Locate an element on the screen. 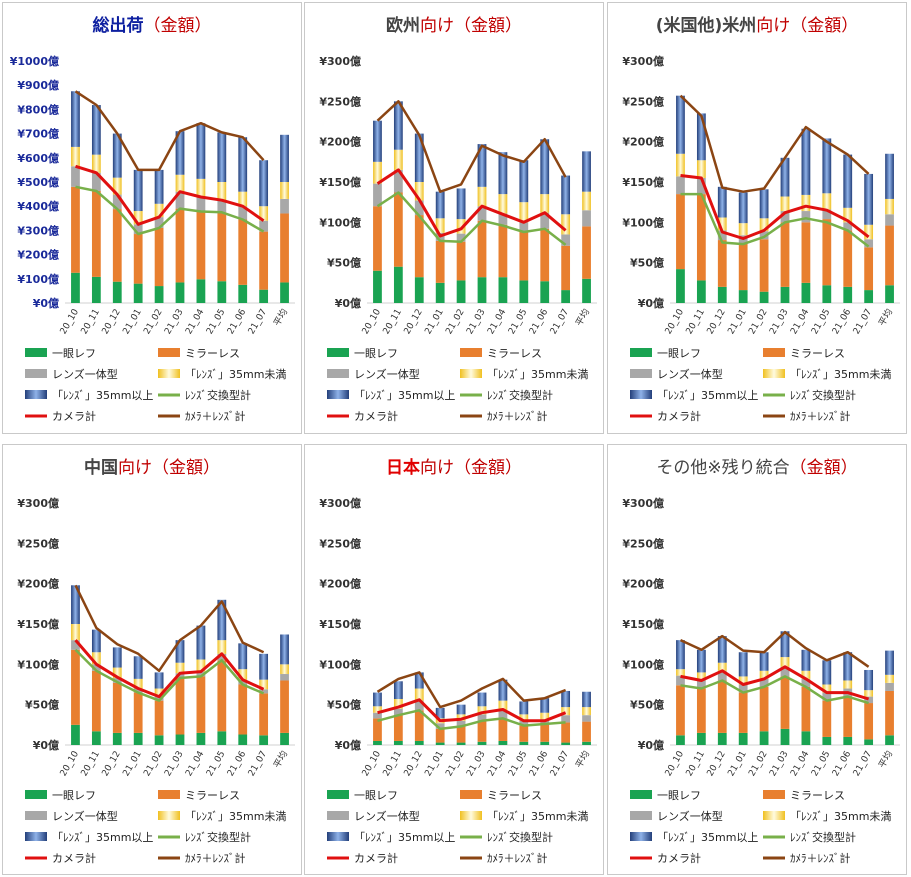  y-tick-label: ¥50億 is located at coordinates (42, 705).